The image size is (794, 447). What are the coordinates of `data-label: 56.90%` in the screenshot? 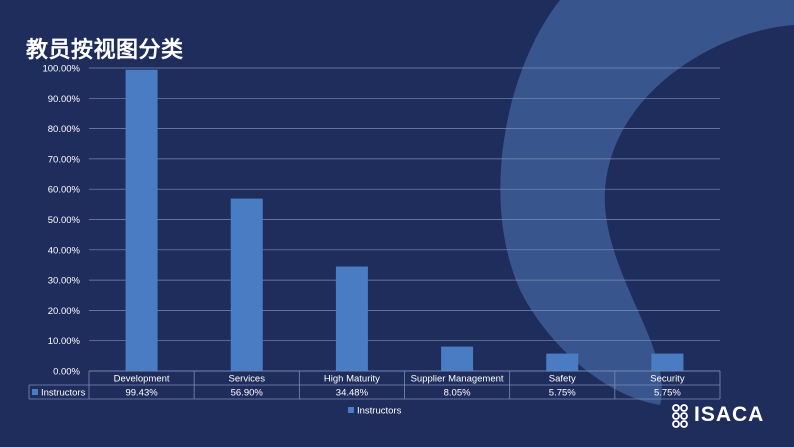 It's located at (247, 393).